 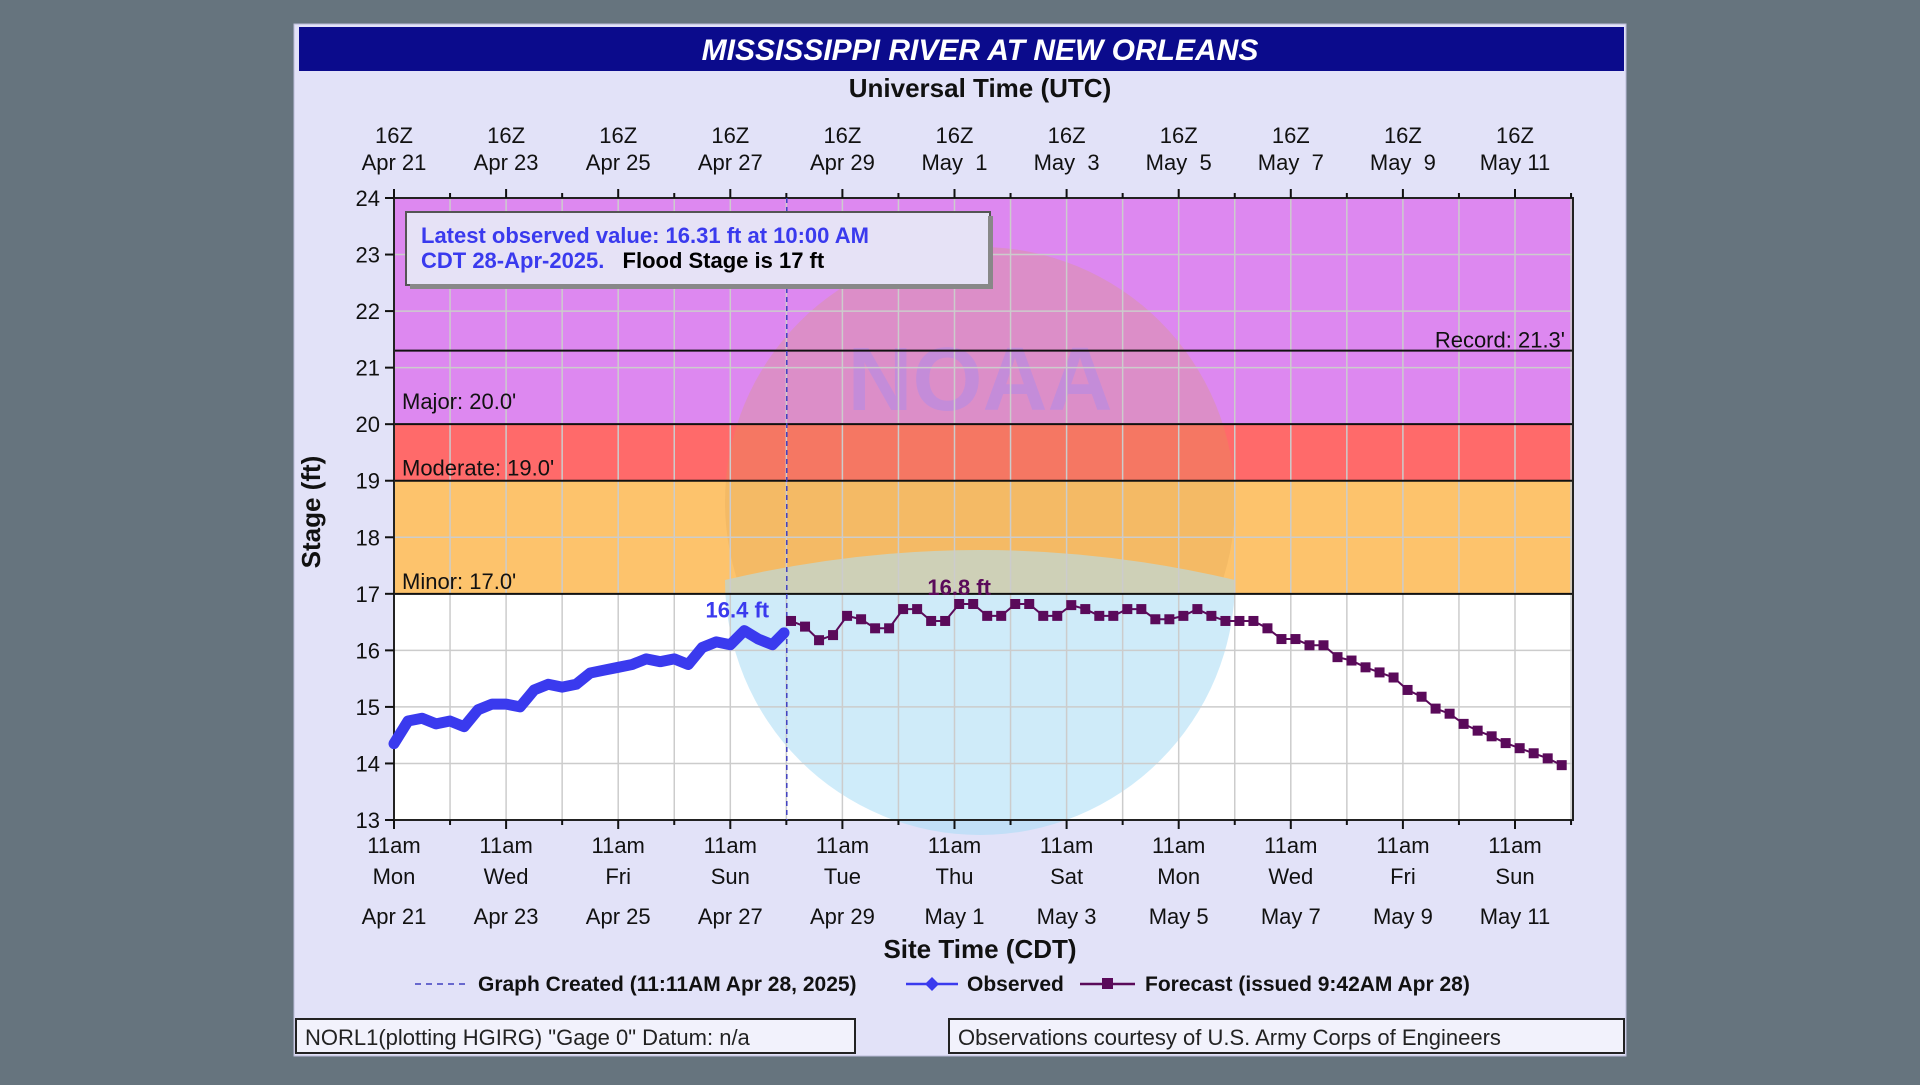 I want to click on top-tick-date: Apr 21, so click(x=394, y=162).